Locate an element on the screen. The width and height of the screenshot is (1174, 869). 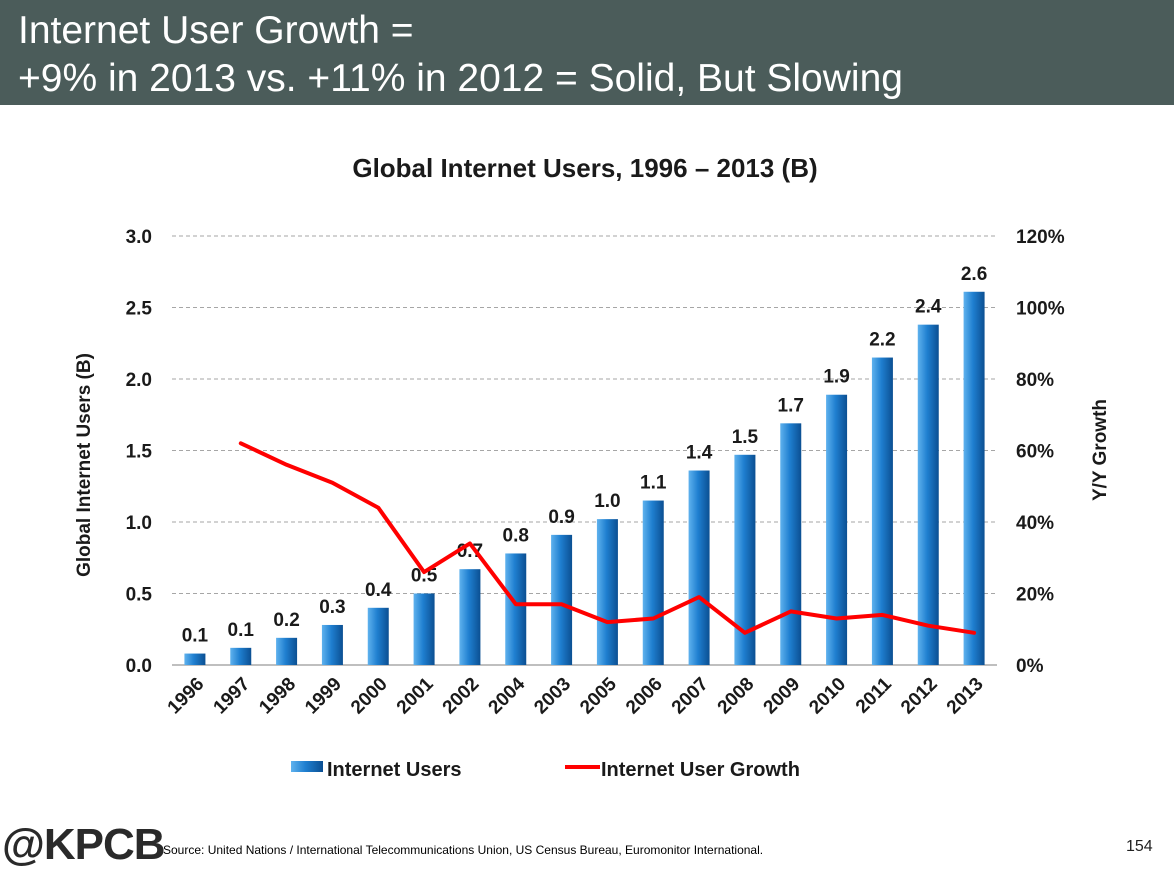
bar-1999 is located at coordinates (332, 644).